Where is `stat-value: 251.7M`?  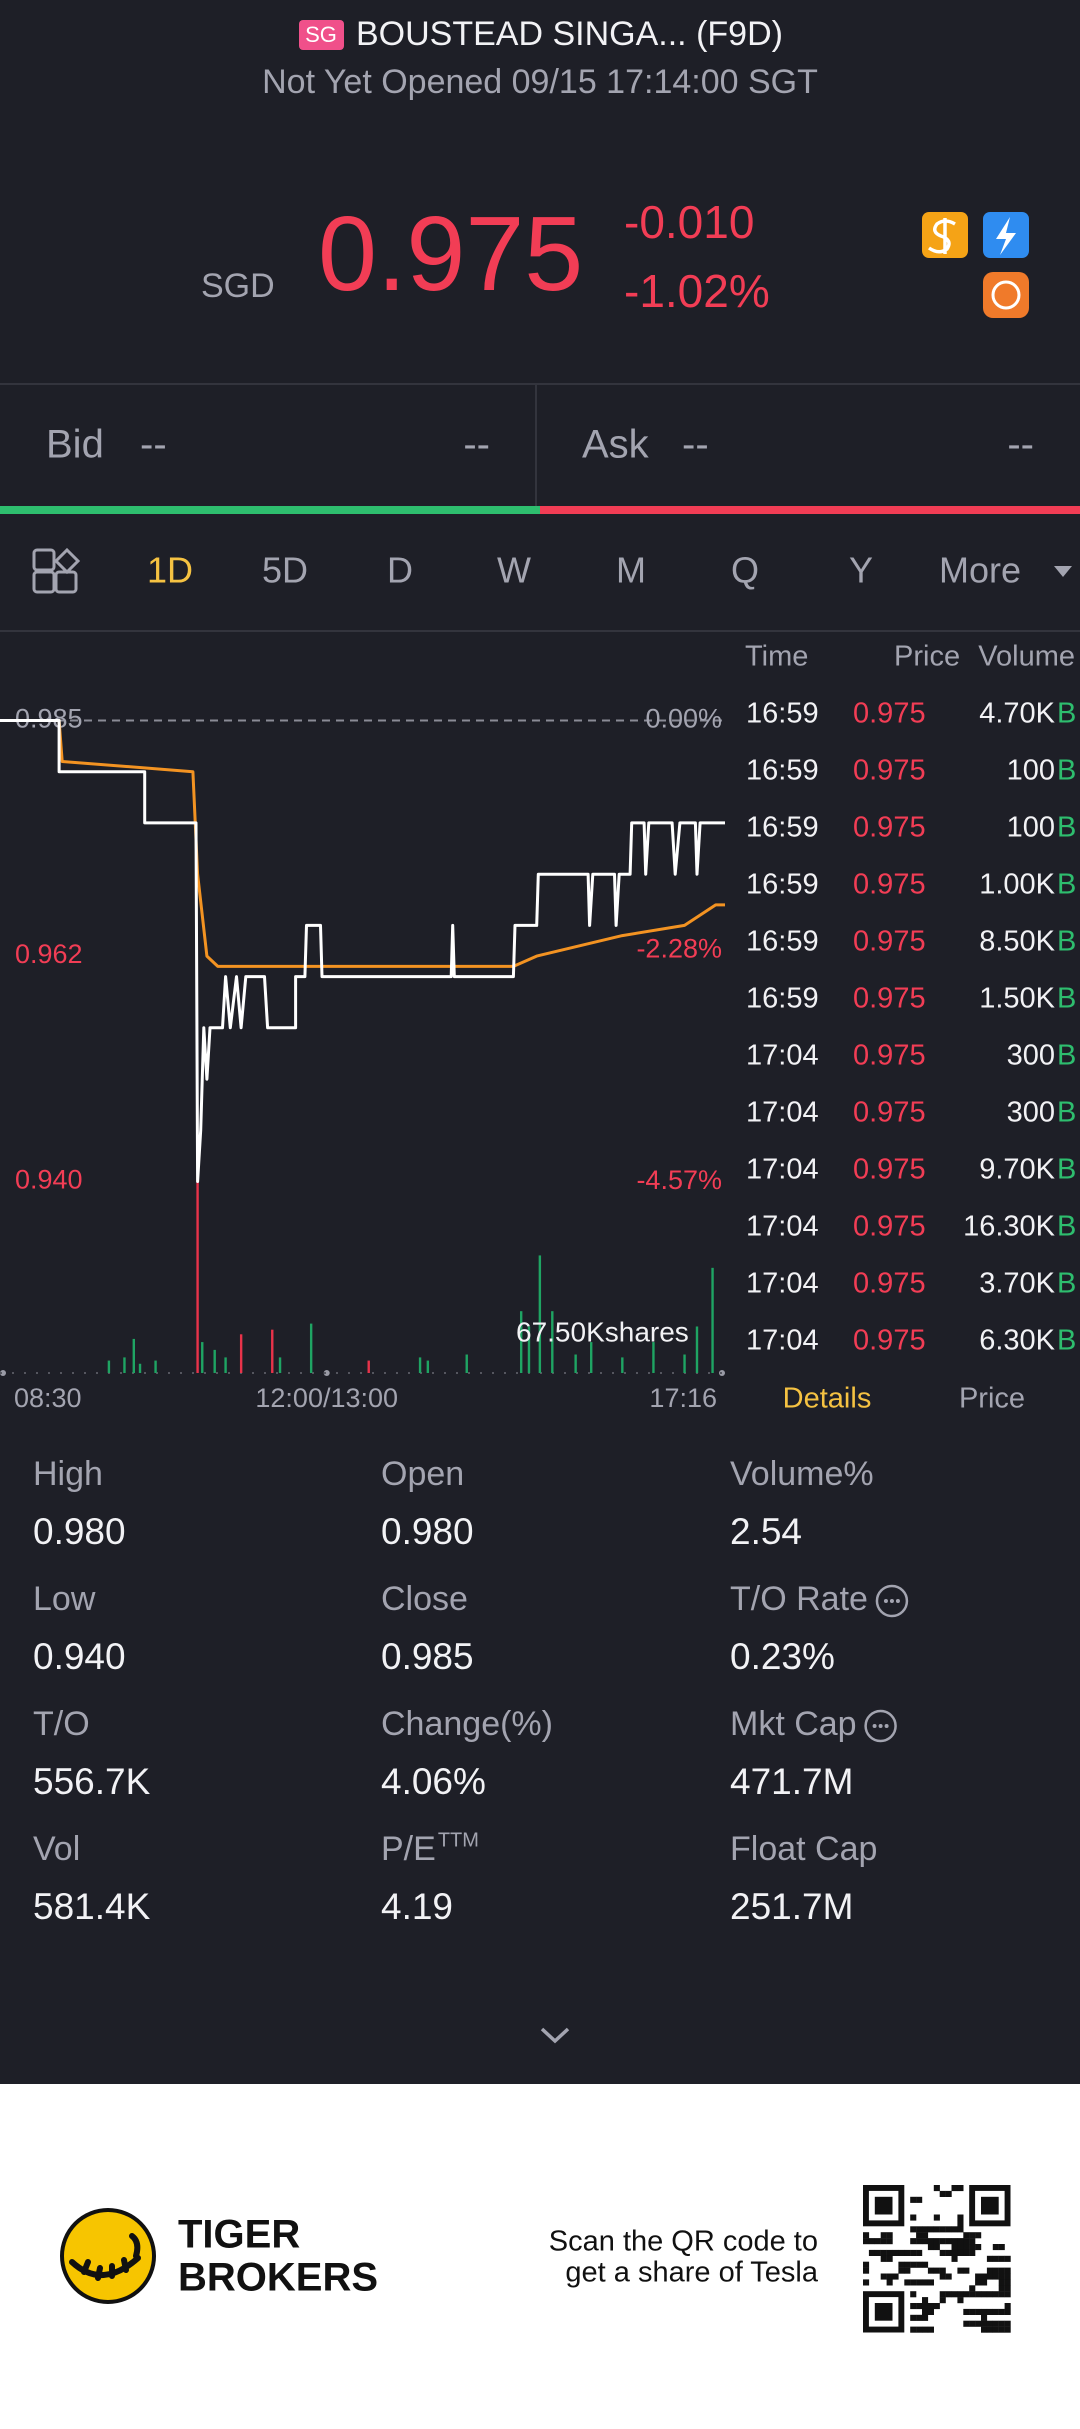 stat-value: 251.7M is located at coordinates (791, 1906).